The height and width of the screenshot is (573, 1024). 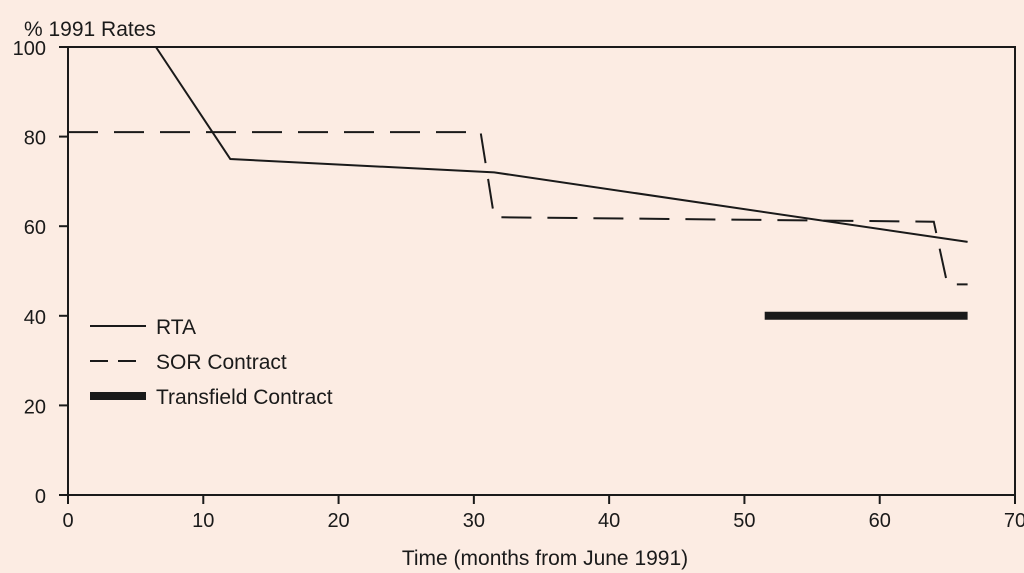 I want to click on x-tick-label: 60, so click(x=880, y=521).